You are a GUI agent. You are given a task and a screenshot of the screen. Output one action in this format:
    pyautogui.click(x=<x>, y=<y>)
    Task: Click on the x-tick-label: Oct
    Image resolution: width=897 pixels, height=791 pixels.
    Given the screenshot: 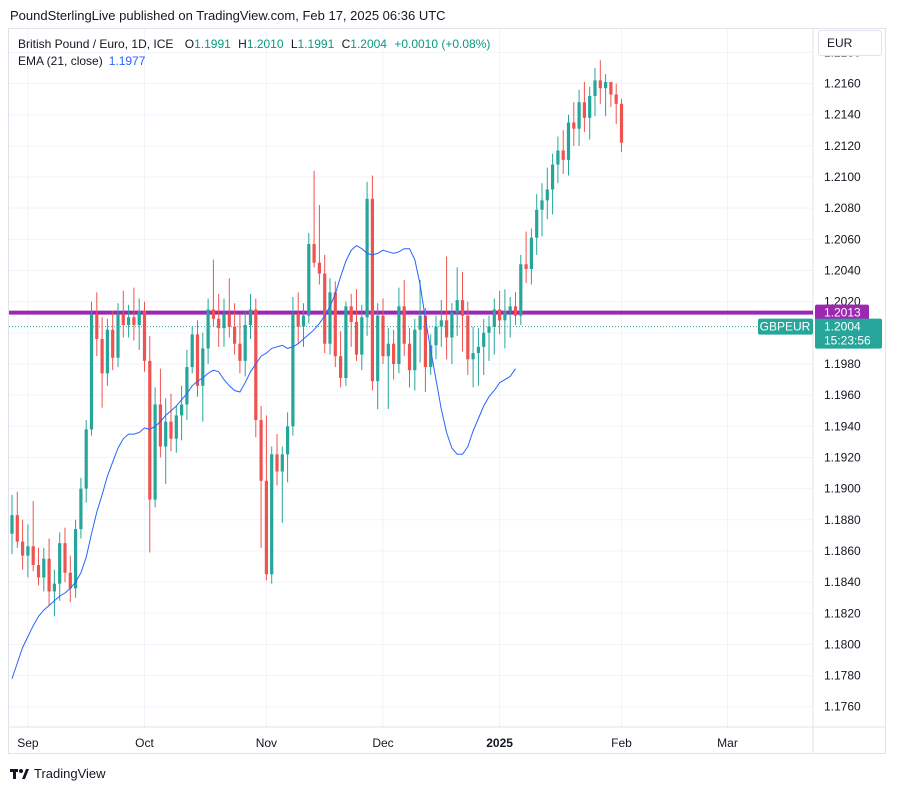 What is the action you would take?
    pyautogui.click(x=144, y=743)
    